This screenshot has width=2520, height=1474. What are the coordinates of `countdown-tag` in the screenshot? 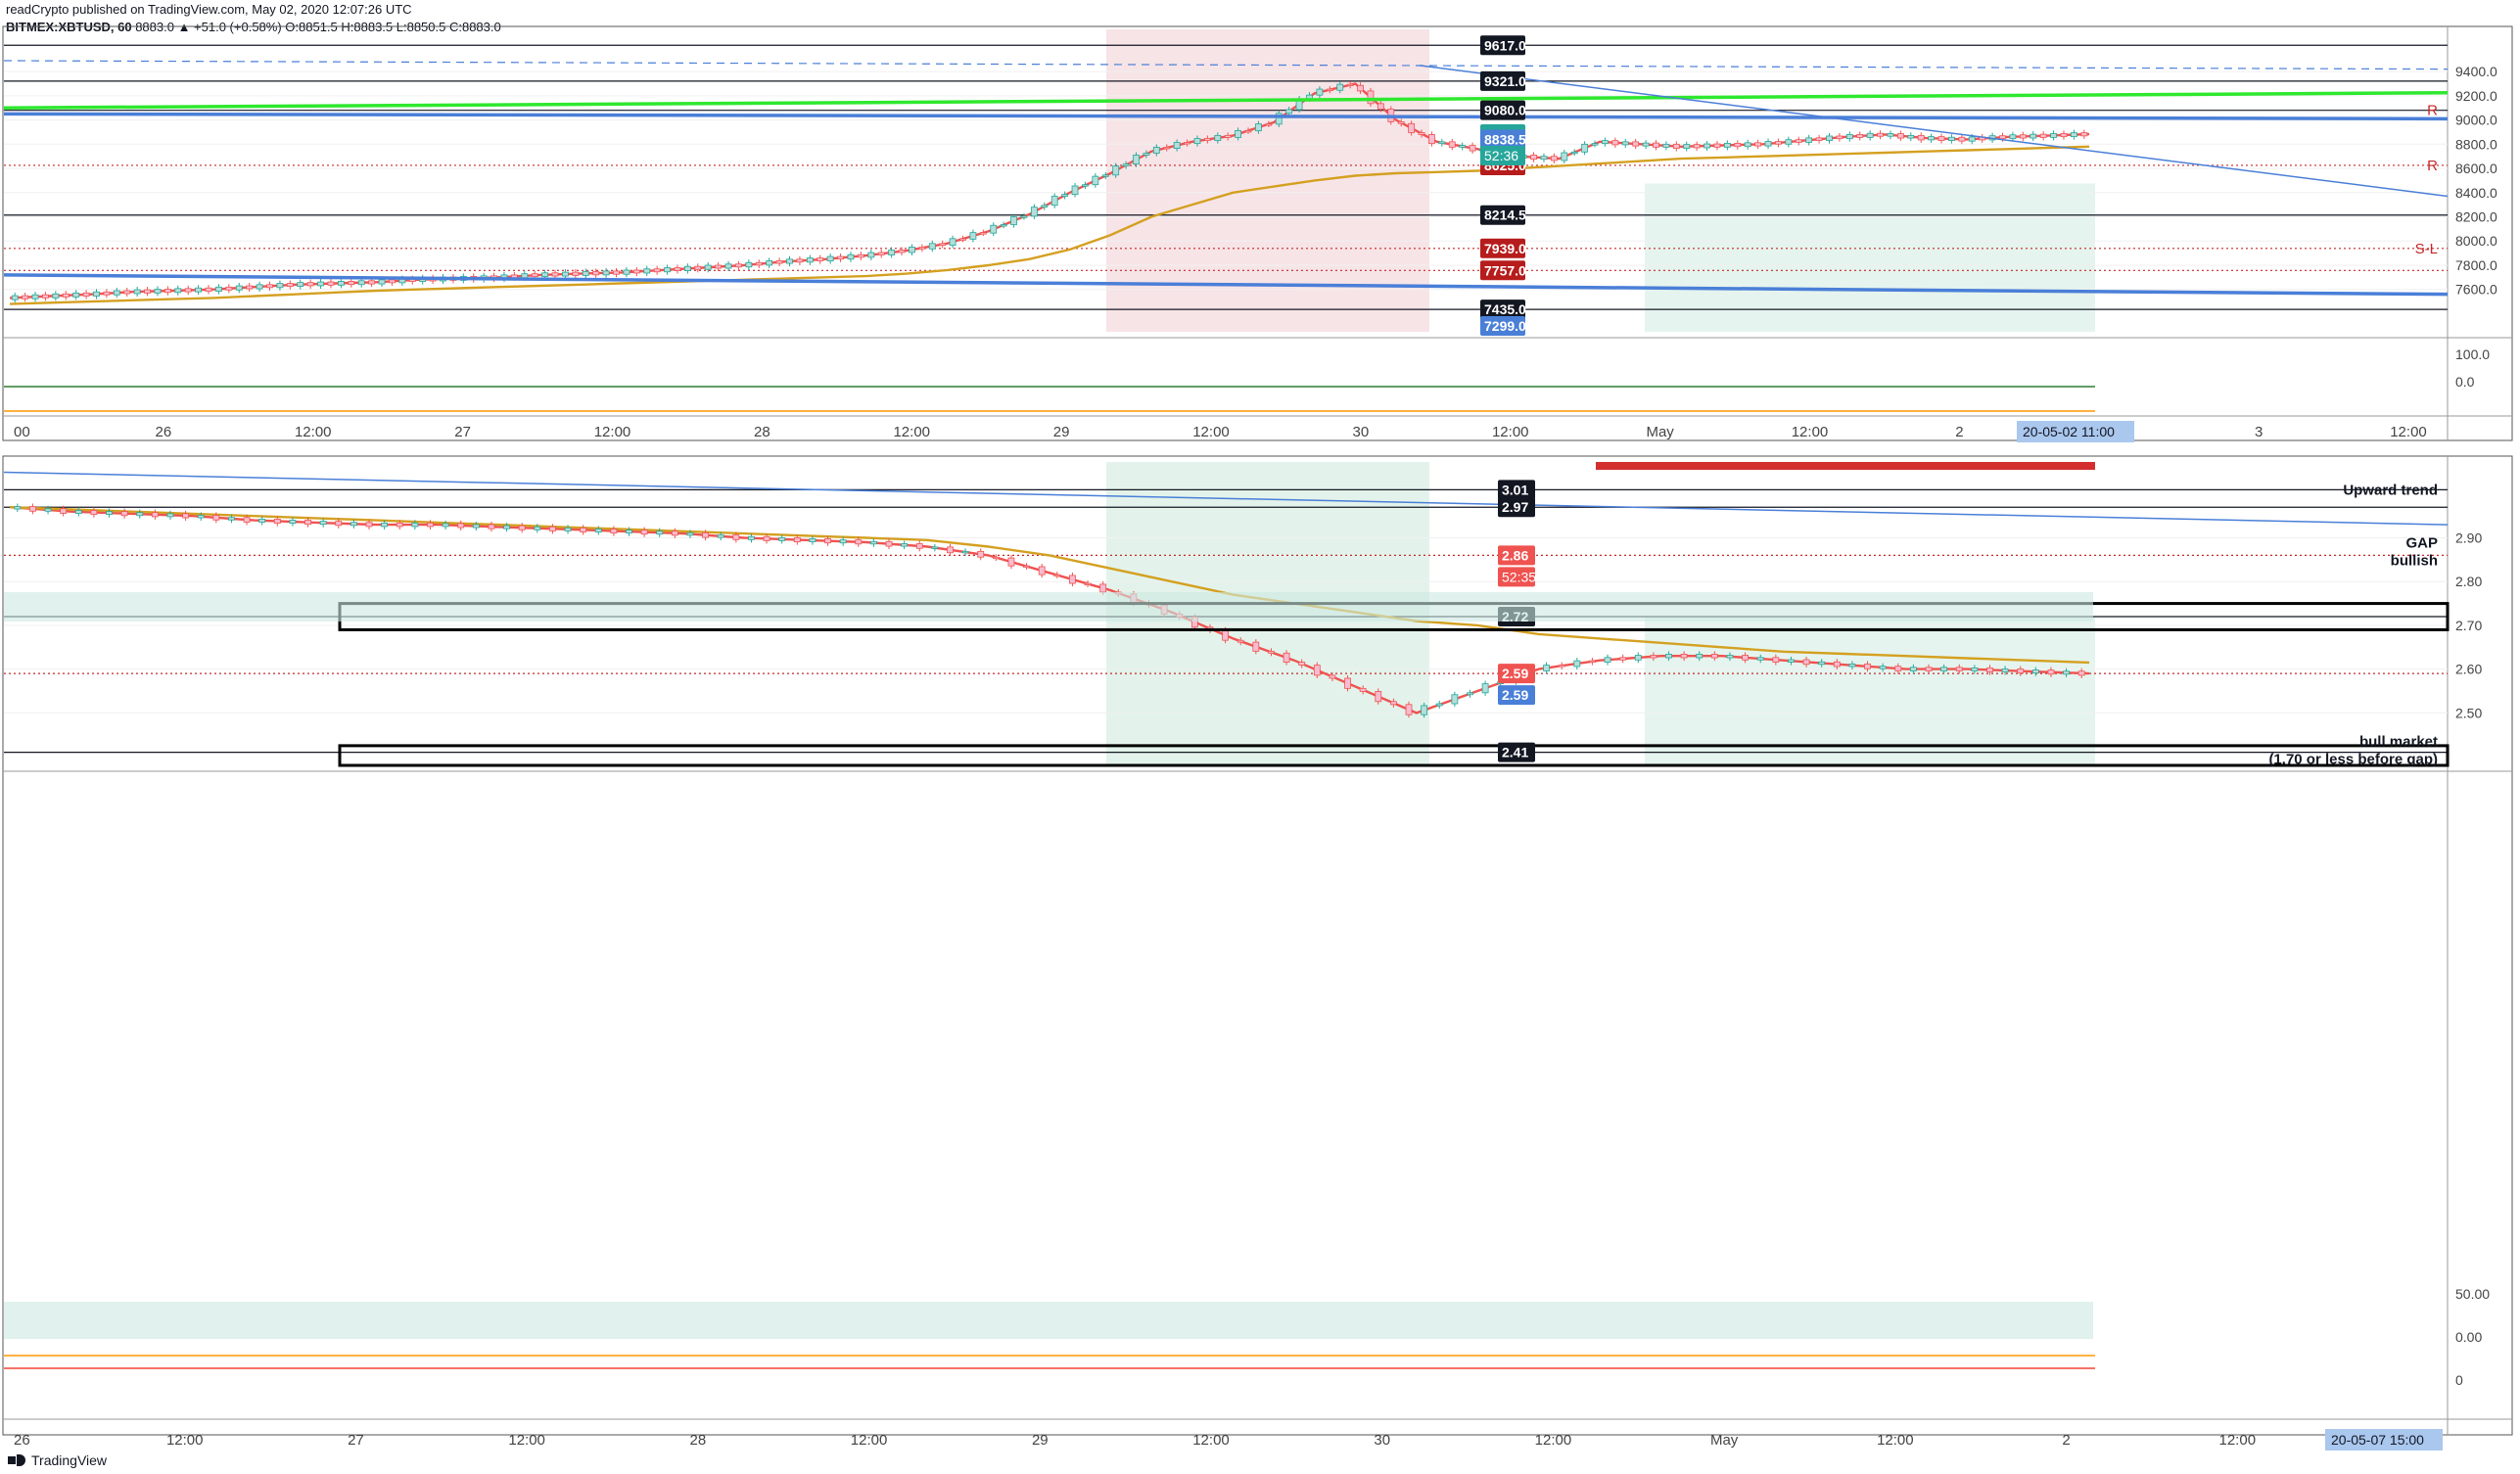 It's located at (1502, 156).